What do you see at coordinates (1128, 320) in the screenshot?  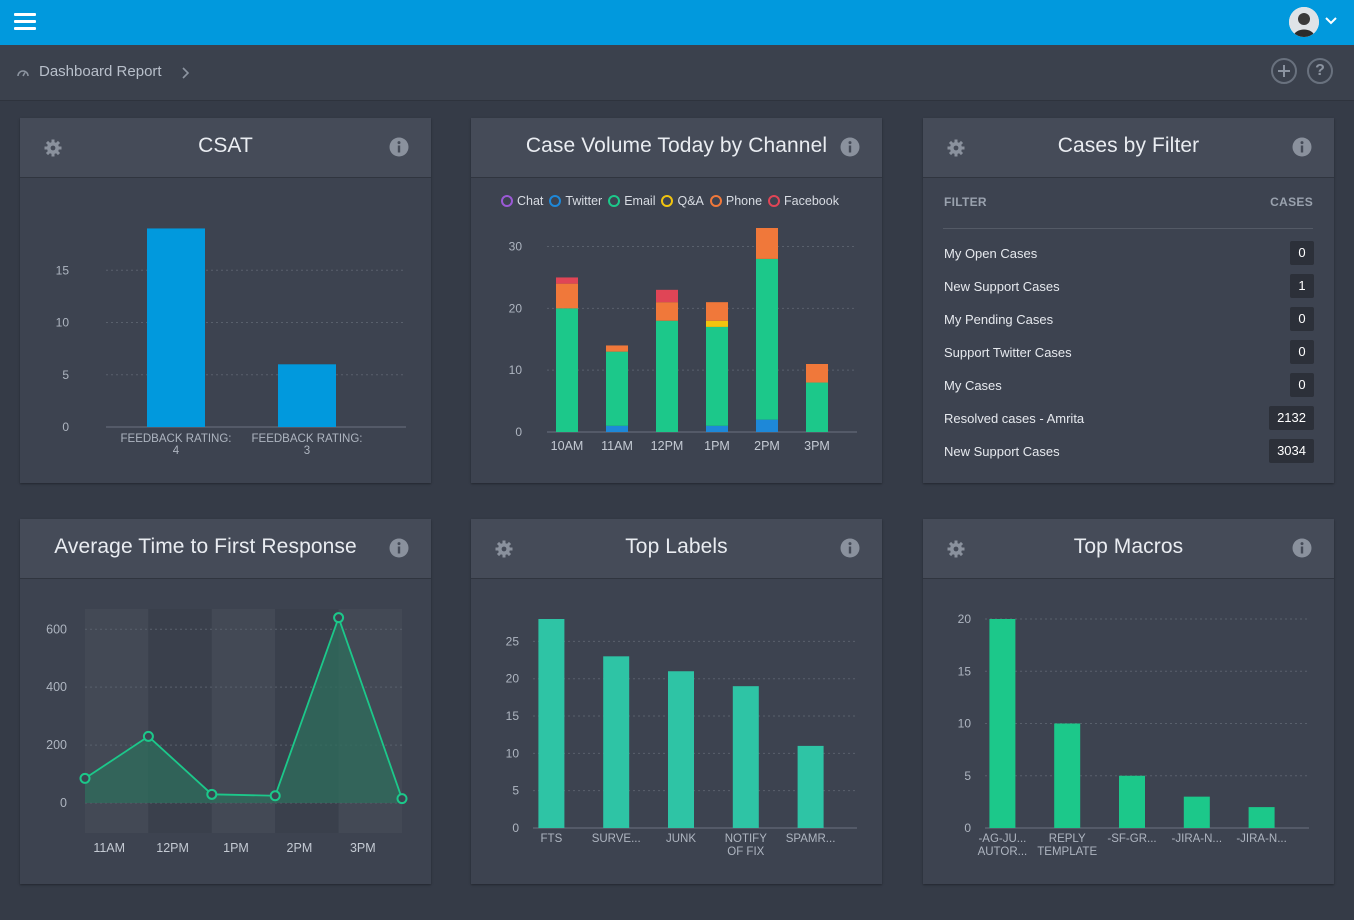 I see `filter-row: My Pending Cases 0` at bounding box center [1128, 320].